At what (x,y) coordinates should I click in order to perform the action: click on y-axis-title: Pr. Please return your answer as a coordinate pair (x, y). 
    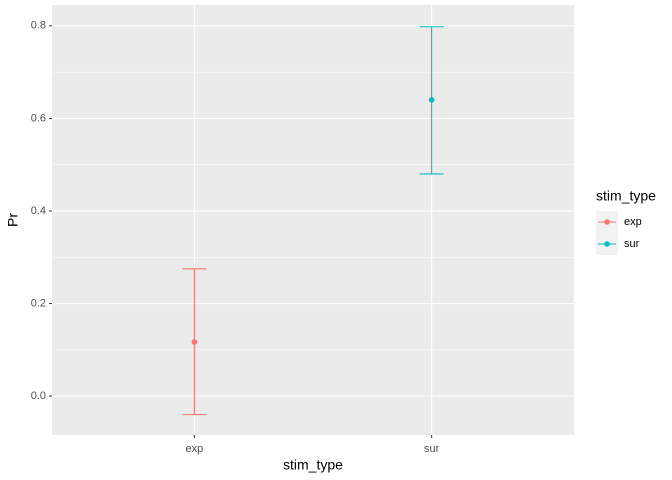
    Looking at the image, I should click on (13, 220).